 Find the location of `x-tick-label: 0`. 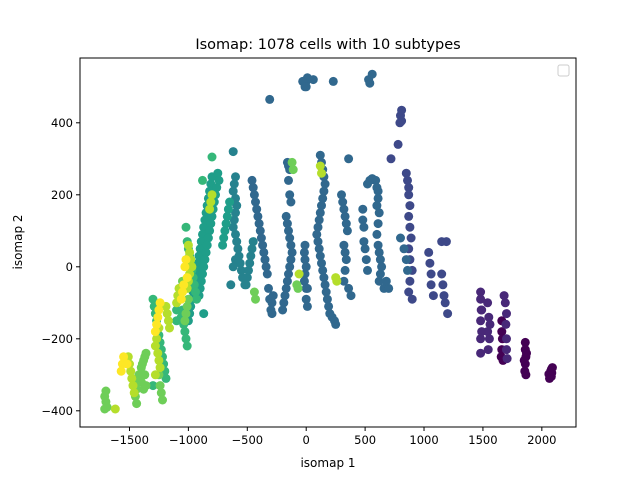

x-tick-label: 0 is located at coordinates (306, 440).